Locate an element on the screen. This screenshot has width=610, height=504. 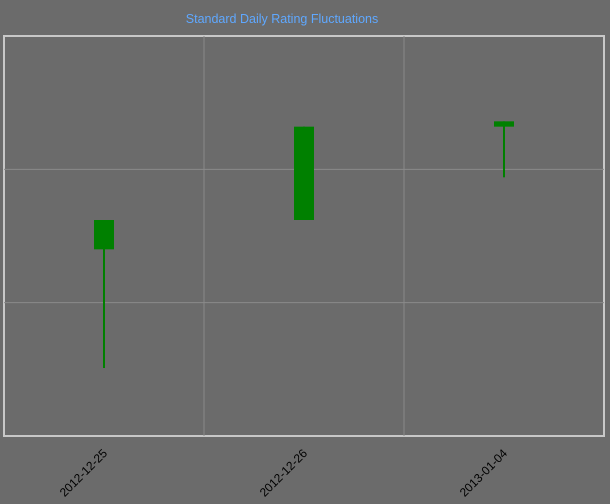
x-axis-tick-labels: 2012-12-25 2012-12-26 2013-01-04 is located at coordinates (284, 473).